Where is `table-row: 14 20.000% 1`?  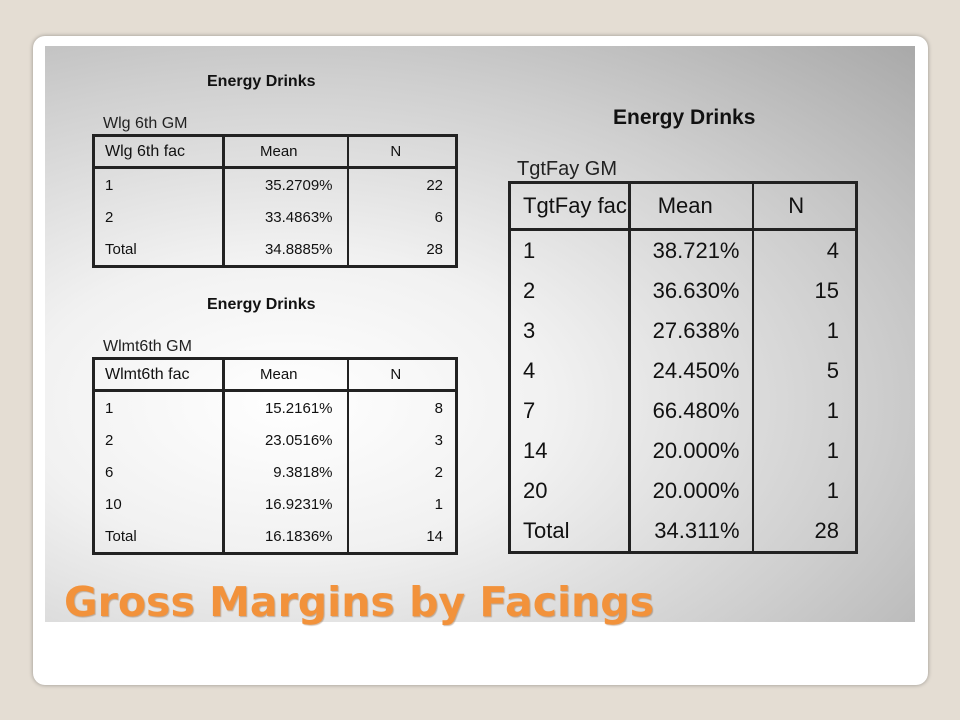 table-row: 14 20.000% 1 is located at coordinates (683, 451).